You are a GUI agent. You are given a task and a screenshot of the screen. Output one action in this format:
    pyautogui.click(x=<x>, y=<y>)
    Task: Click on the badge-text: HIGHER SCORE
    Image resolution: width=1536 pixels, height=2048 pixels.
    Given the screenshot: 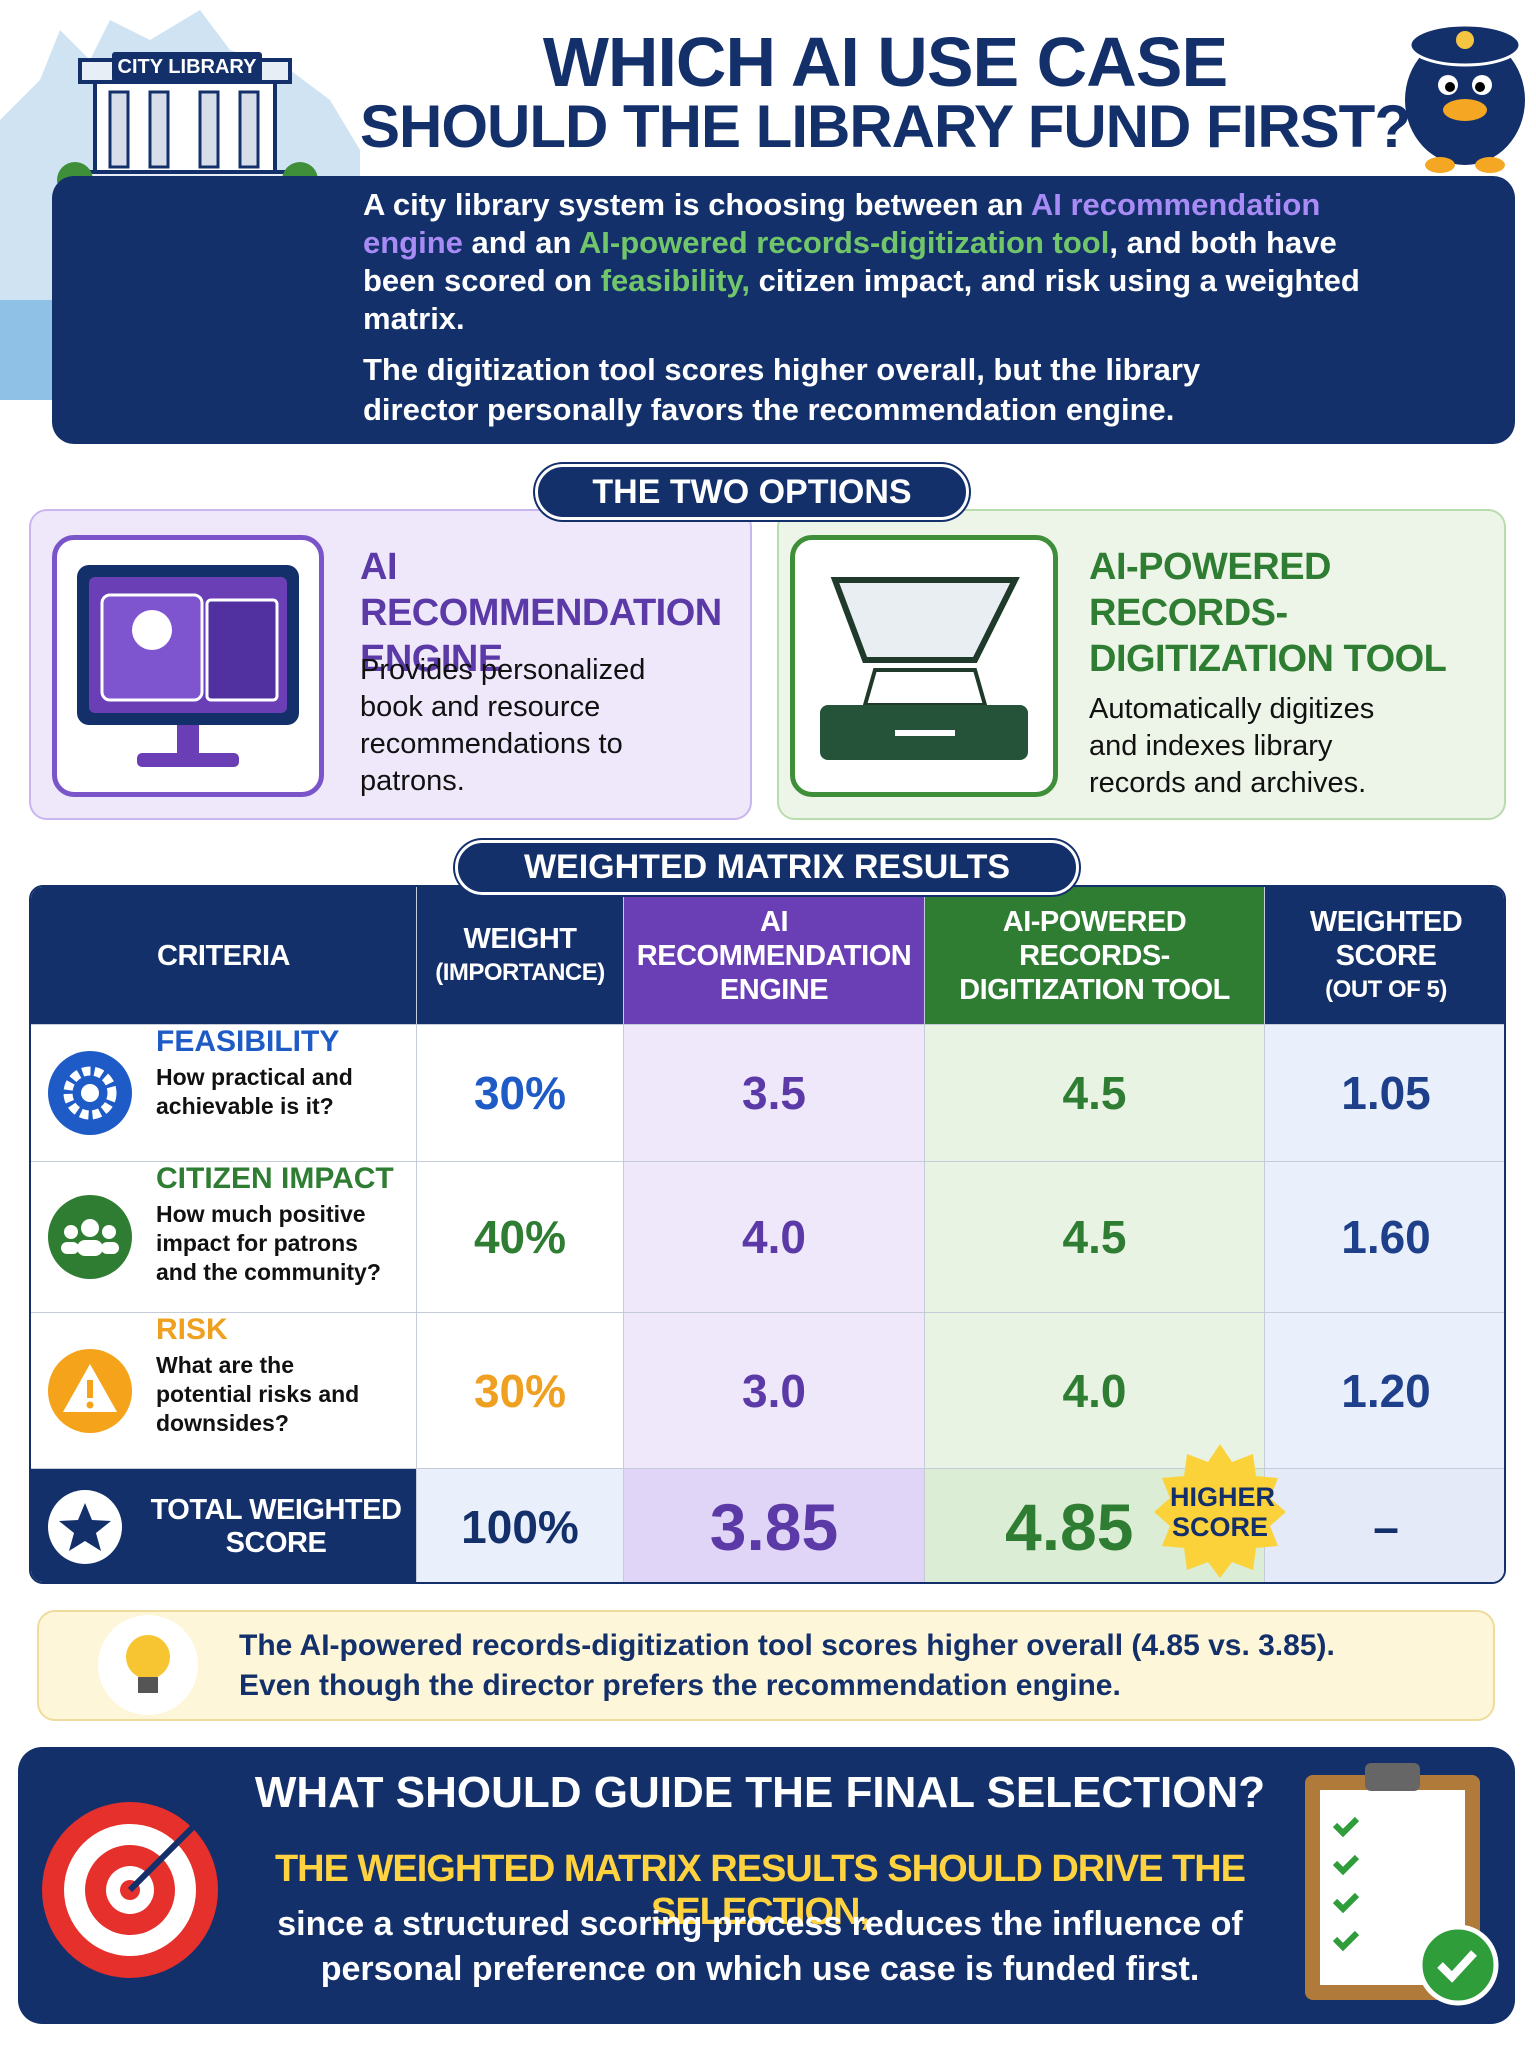 What is the action you would take?
    pyautogui.click(x=1223, y=1512)
    